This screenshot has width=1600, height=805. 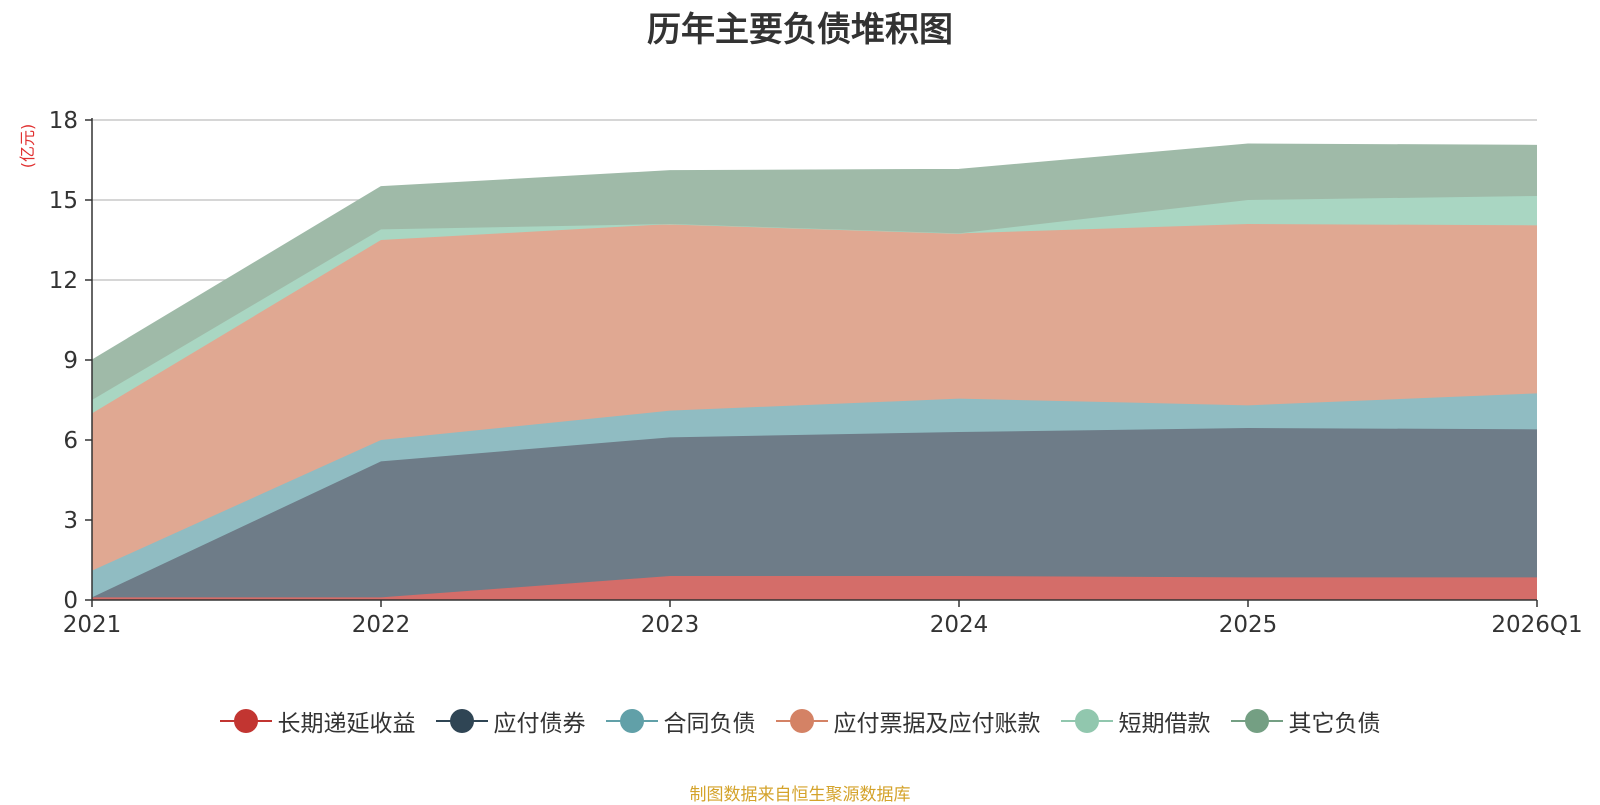 What do you see at coordinates (800, 30) in the screenshot?
I see `chart-title: 历年主要负债堆积图` at bounding box center [800, 30].